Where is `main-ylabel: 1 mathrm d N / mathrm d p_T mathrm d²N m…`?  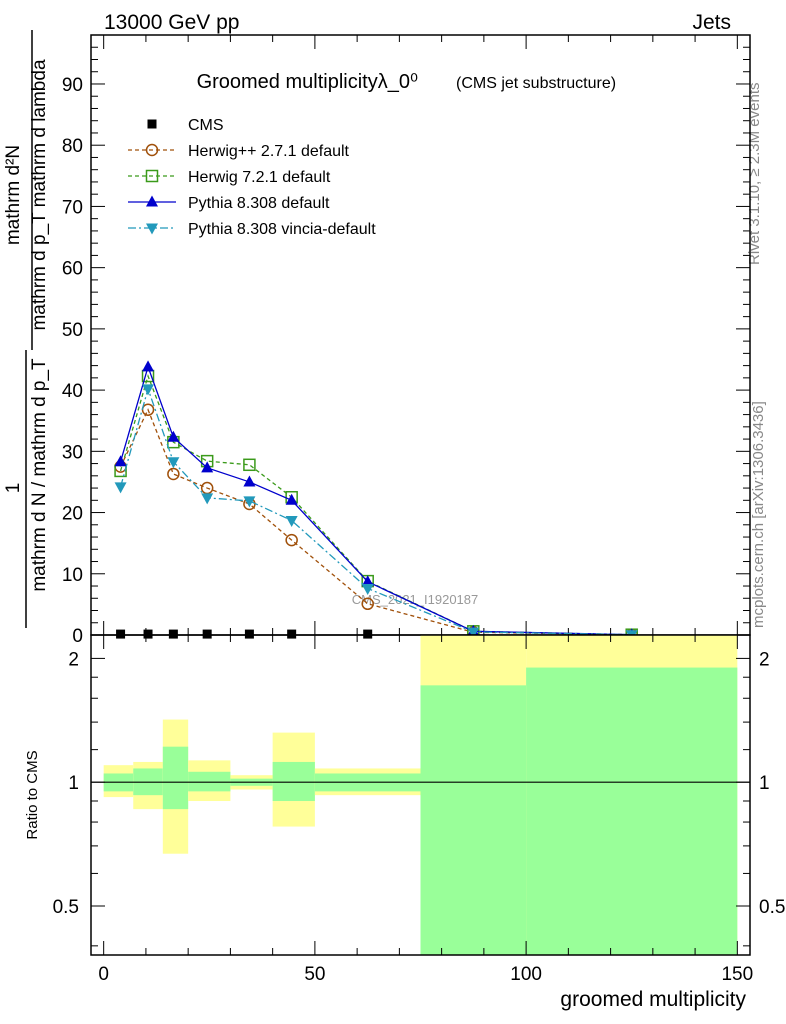 main-ylabel: 1 mathrm d N / mathrm d p_T mathrm d²N m… is located at coordinates (26, 329).